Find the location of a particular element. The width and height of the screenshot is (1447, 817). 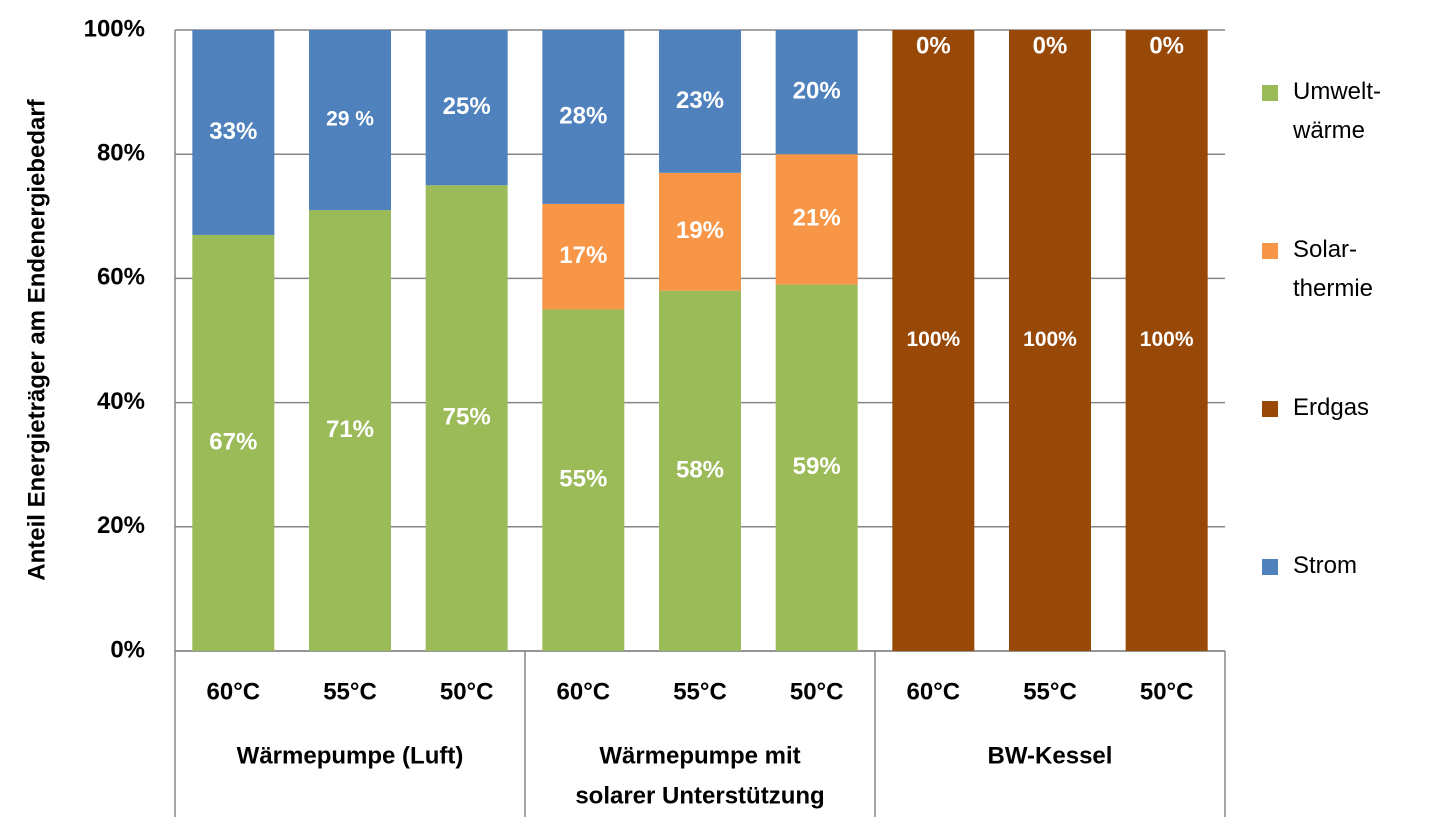

value-label: 55% is located at coordinates (583, 479).